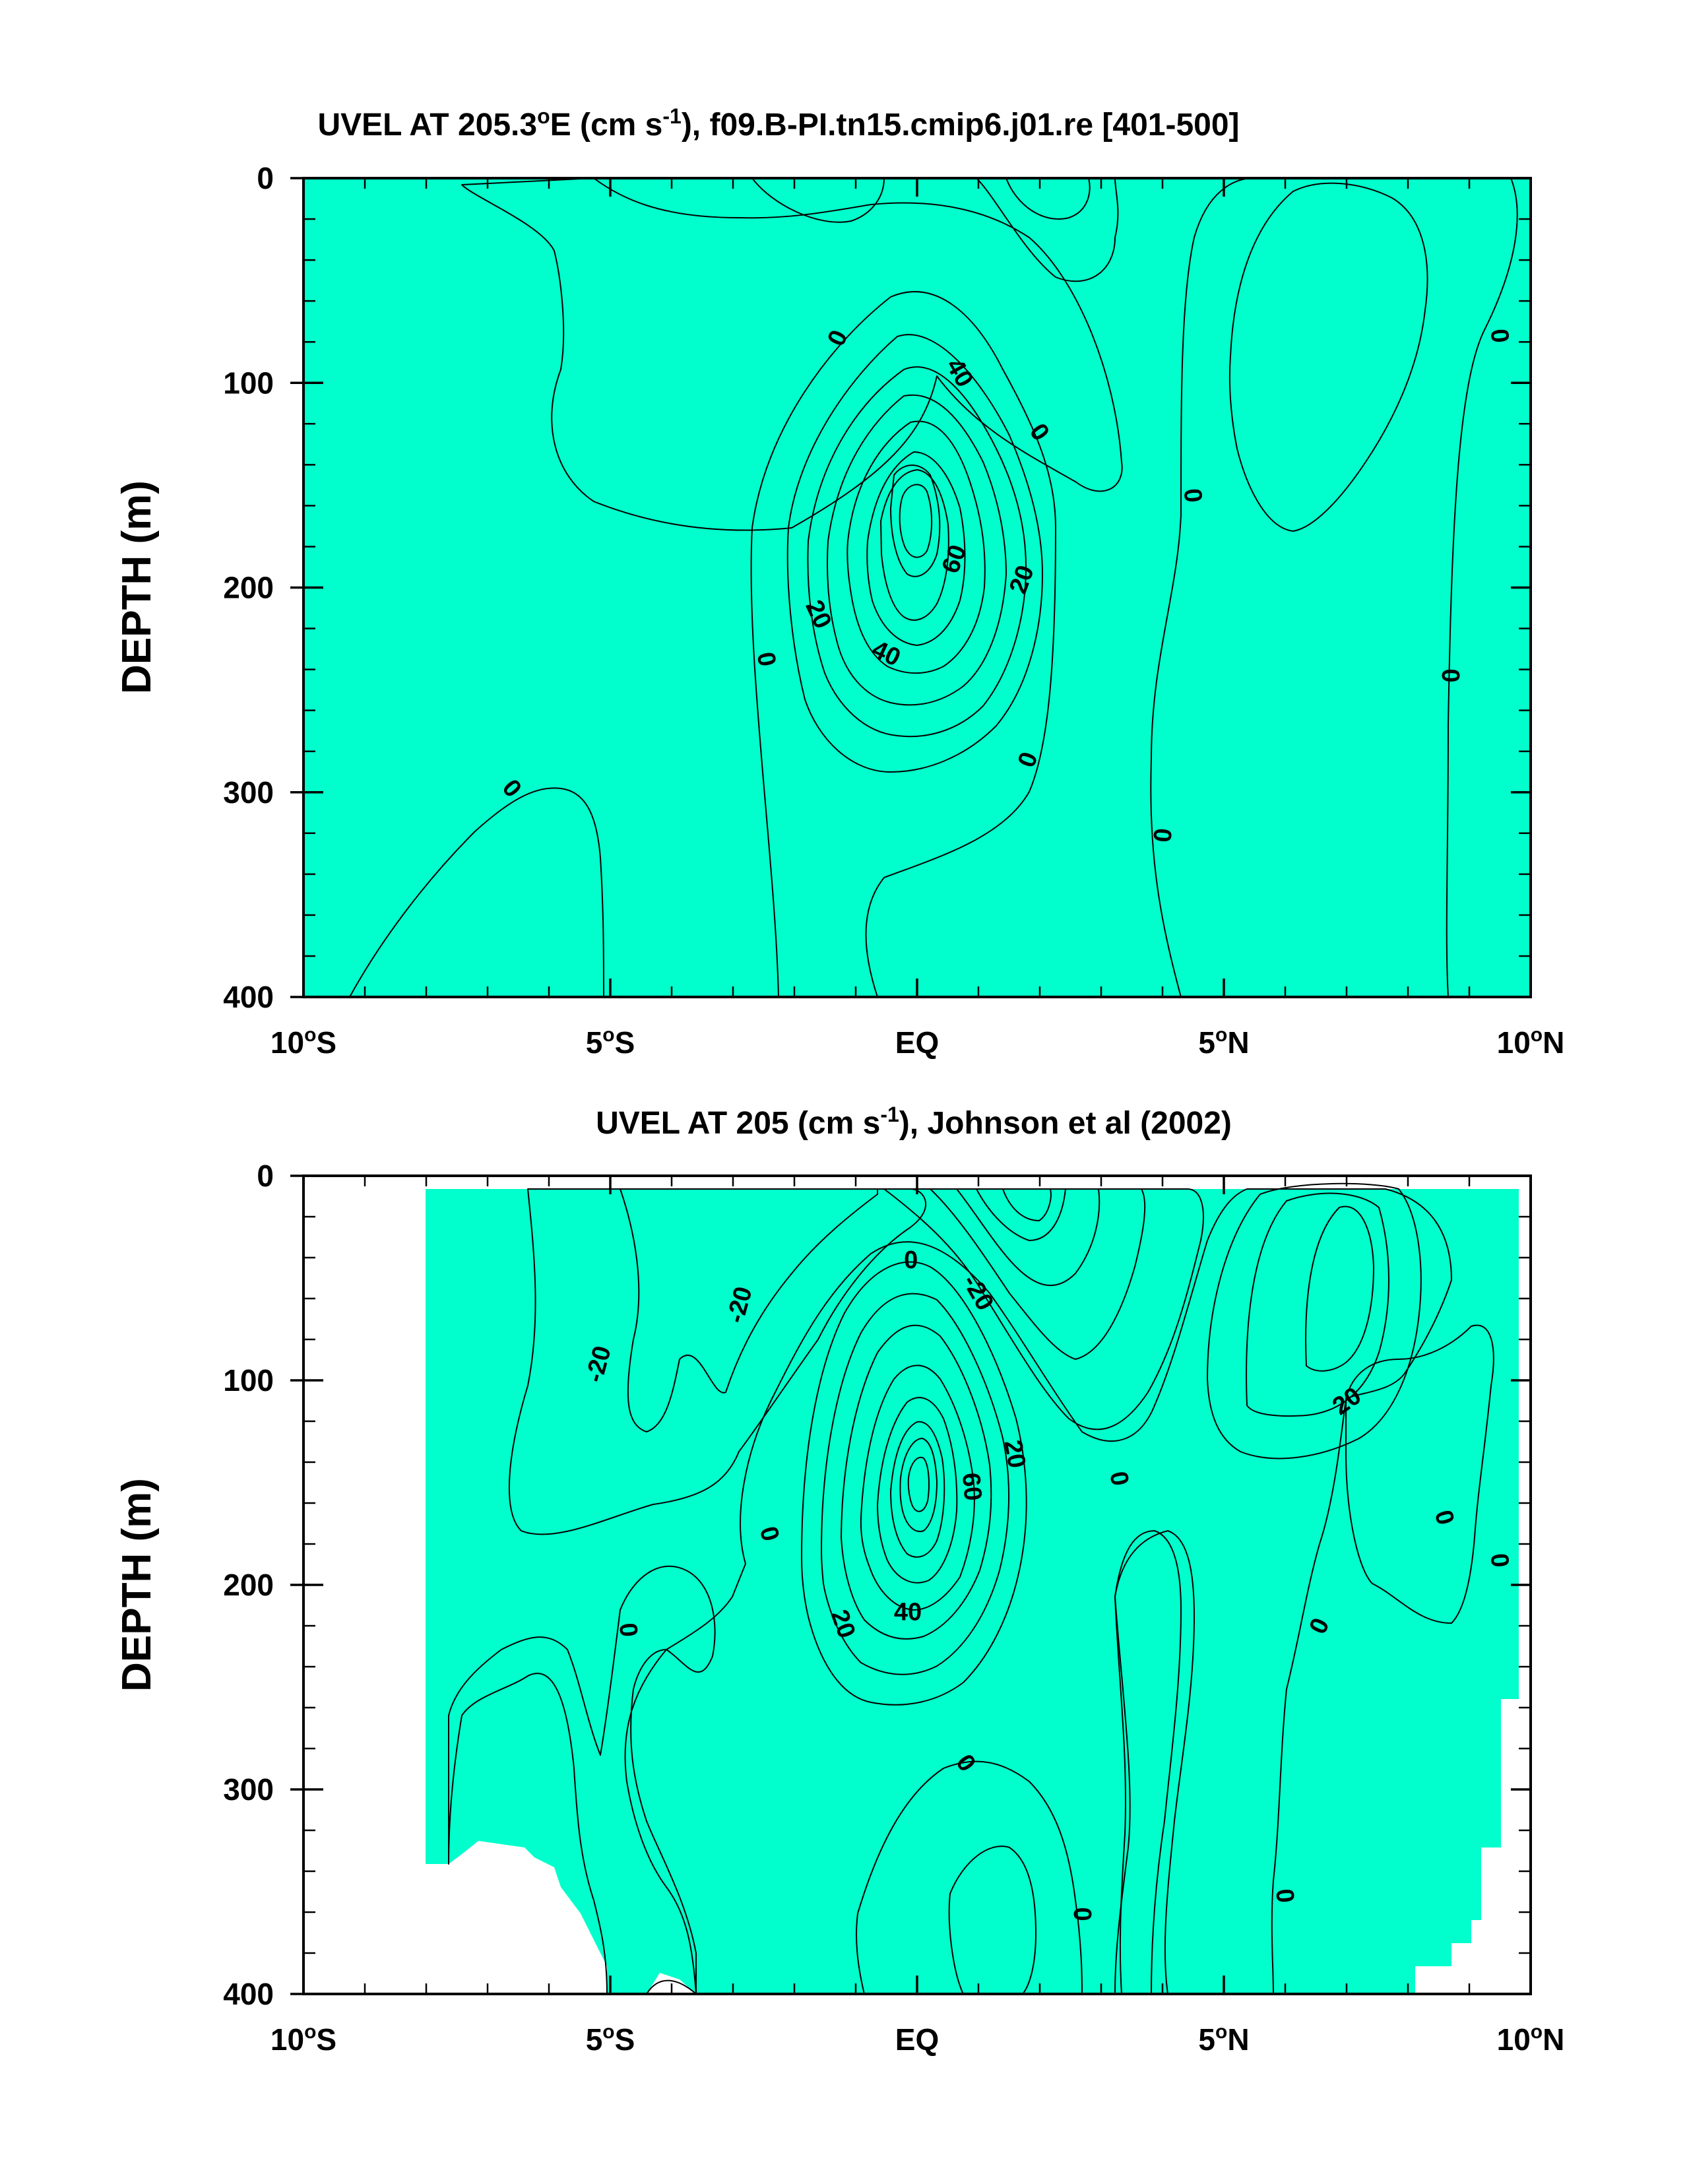 This screenshot has width=1689, height=2184. Describe the element at coordinates (137, 587) in the screenshot. I see `top-y-axis-label: DEPTH (m)` at that location.